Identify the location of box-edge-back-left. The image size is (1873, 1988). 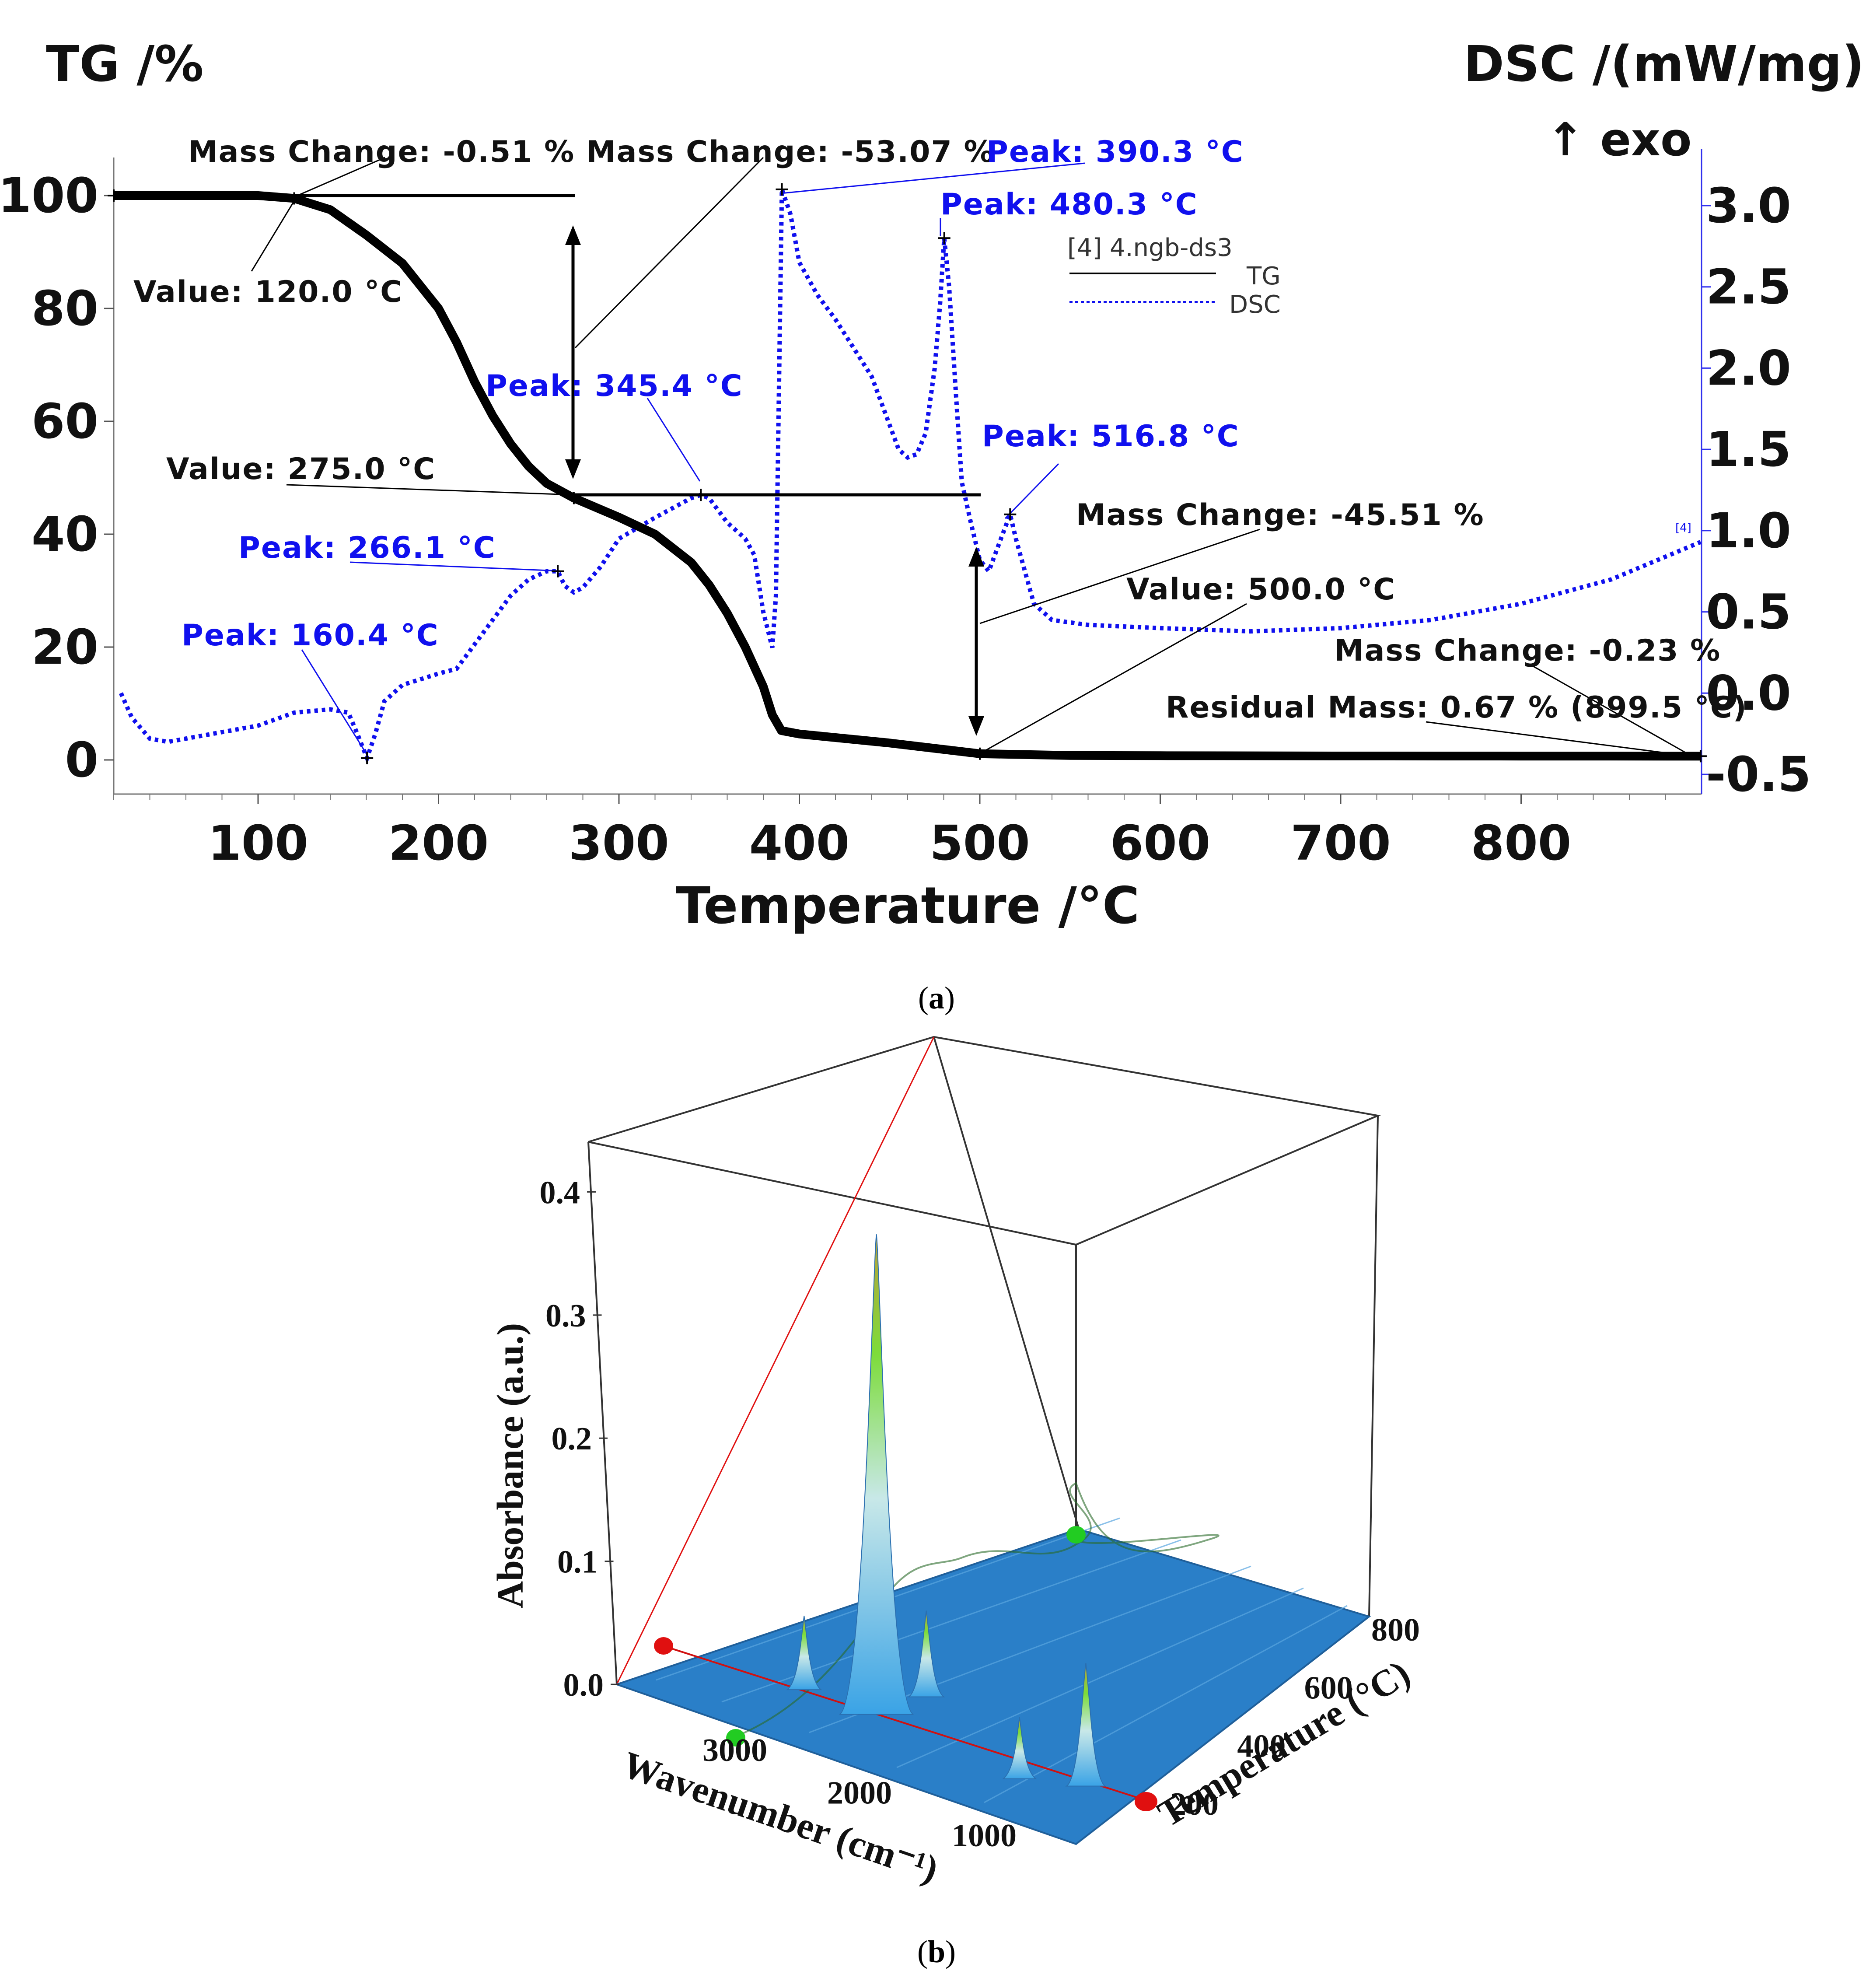
(602, 1413).